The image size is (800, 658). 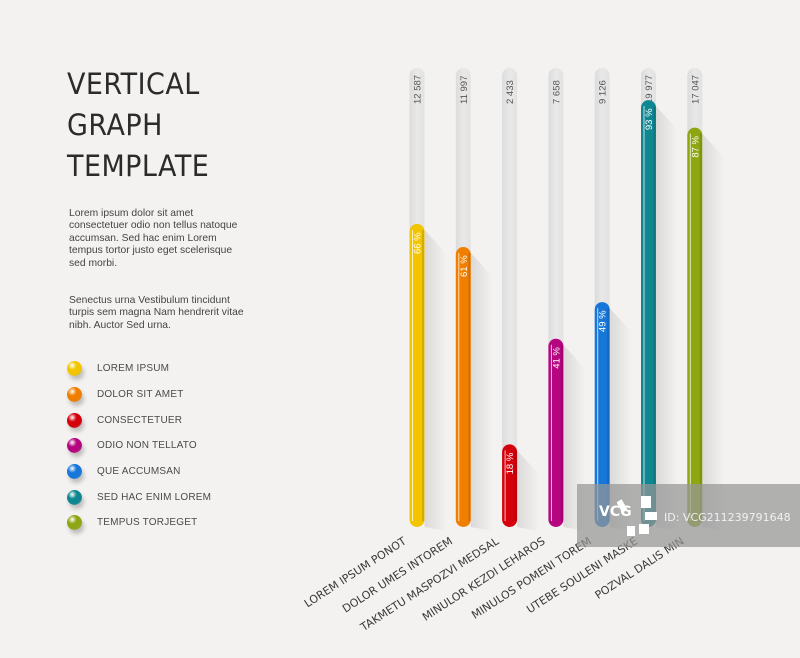 What do you see at coordinates (727, 517) in the screenshot?
I see `watermark-id: ID: VCG211239791648` at bounding box center [727, 517].